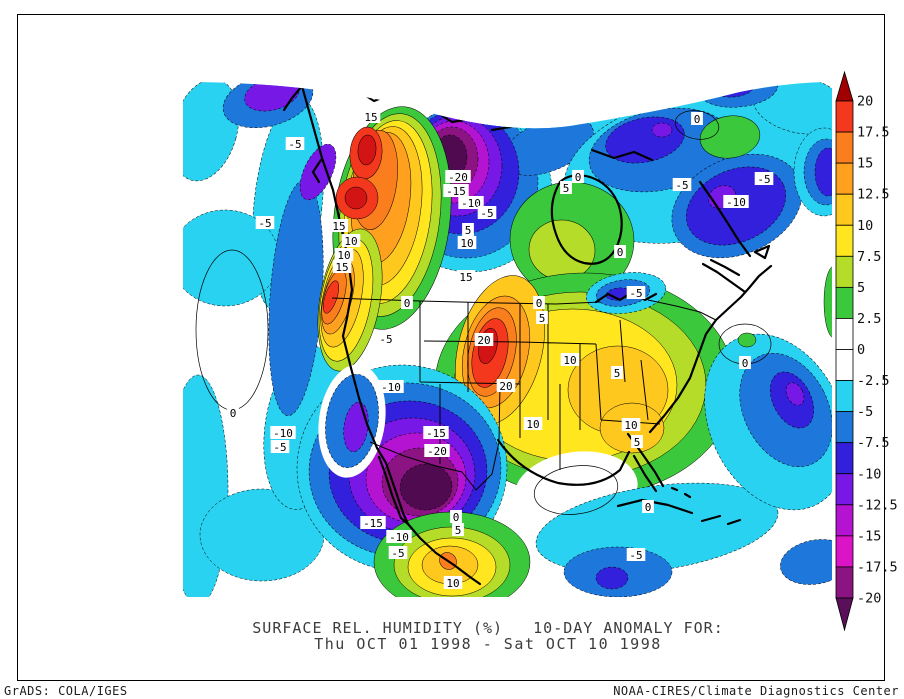  What do you see at coordinates (869, 257) in the screenshot?
I see `colorbar-tick-label: 7.5` at bounding box center [869, 257].